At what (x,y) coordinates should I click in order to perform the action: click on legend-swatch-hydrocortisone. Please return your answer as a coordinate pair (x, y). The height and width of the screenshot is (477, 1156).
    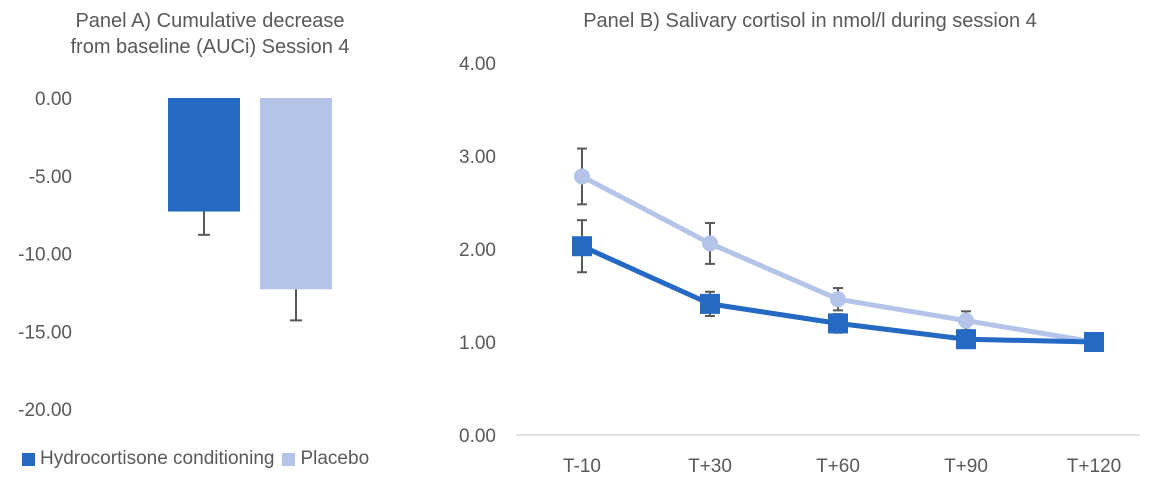
    Looking at the image, I should click on (28, 459).